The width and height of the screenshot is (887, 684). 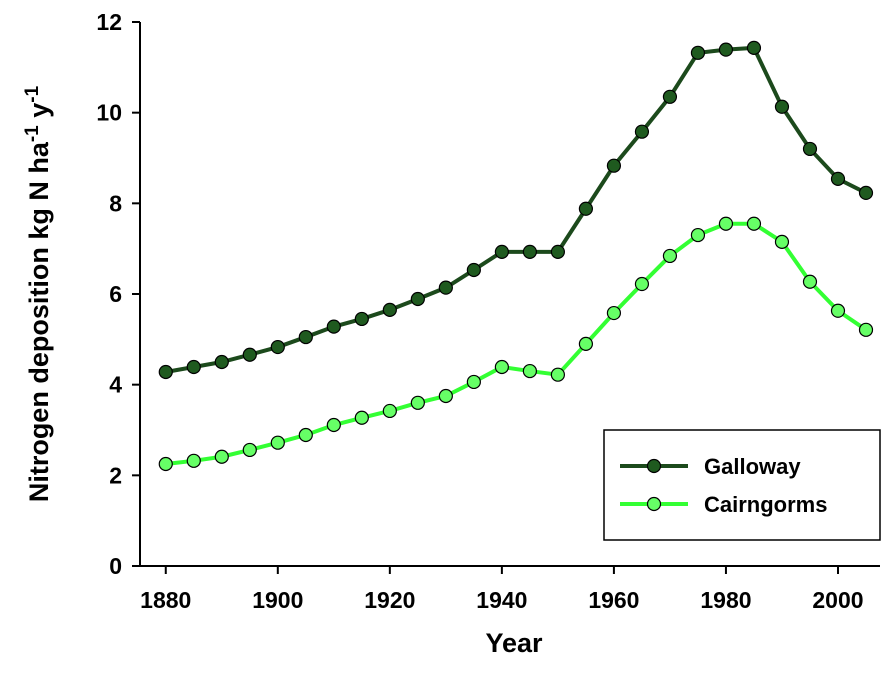 I want to click on legend-label: Cairngorms, so click(x=765, y=504).